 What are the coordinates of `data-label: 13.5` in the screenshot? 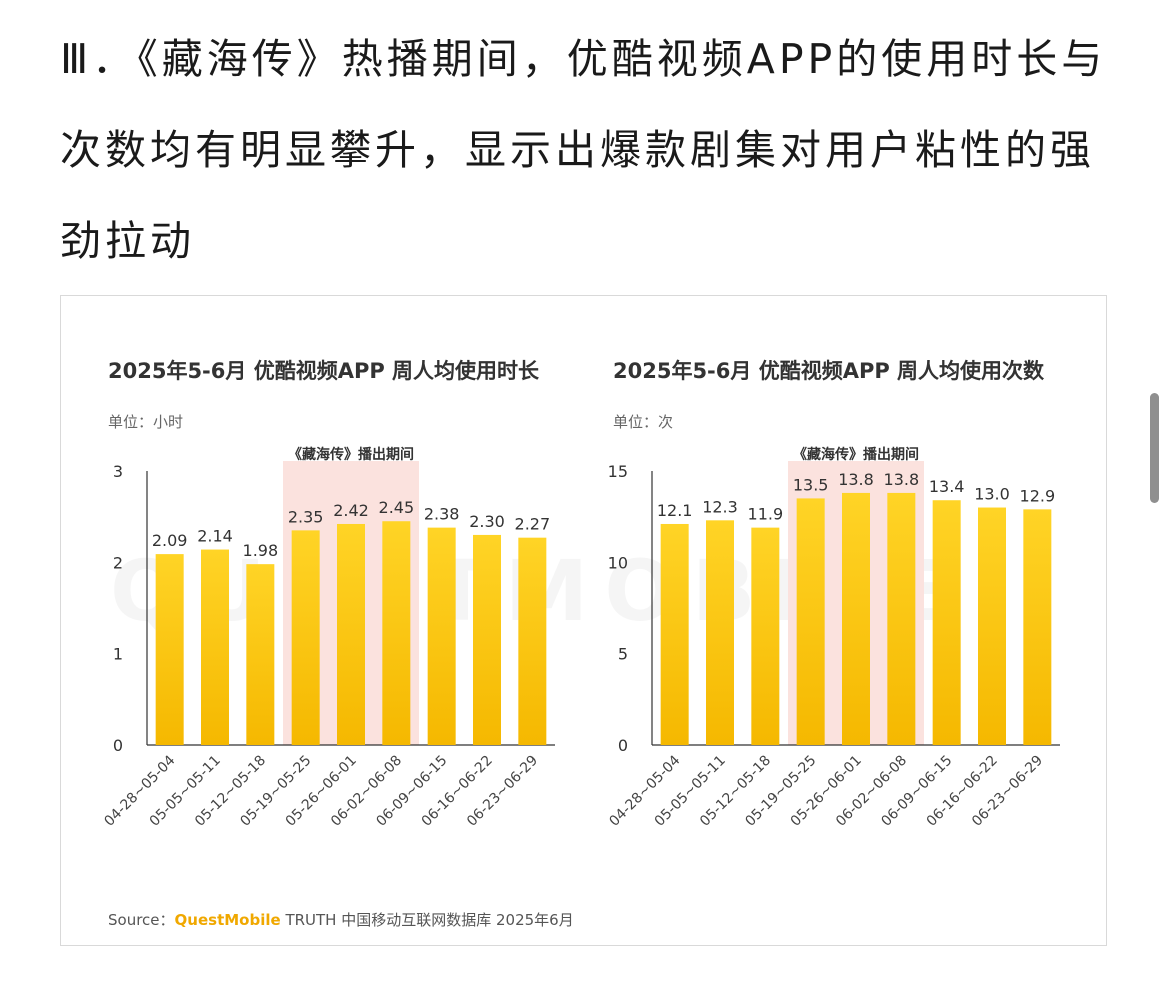 It's located at (811, 484).